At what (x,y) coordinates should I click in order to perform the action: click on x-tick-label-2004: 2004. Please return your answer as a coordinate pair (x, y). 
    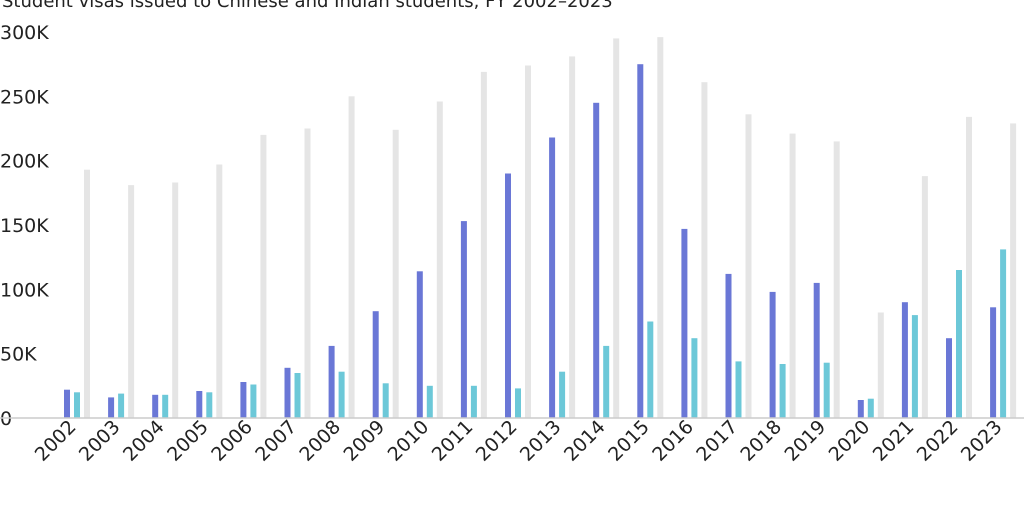
    Looking at the image, I should click on (144, 441).